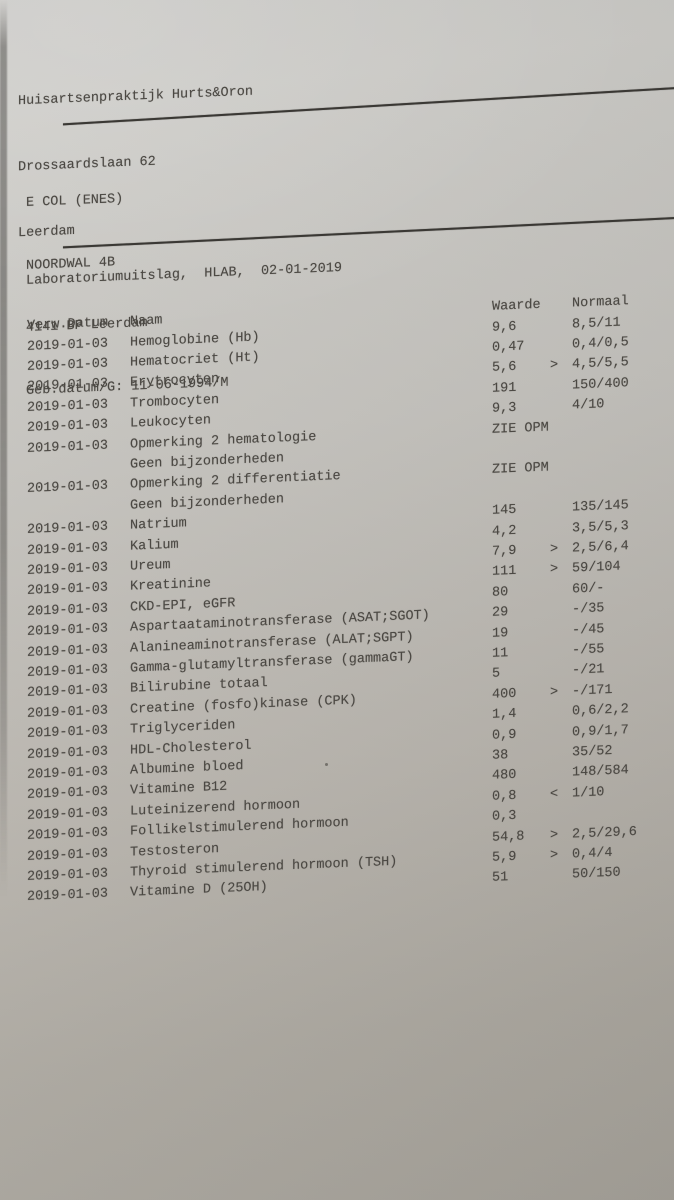  What do you see at coordinates (504, 408) in the screenshot?
I see `row-value: 9,3` at bounding box center [504, 408].